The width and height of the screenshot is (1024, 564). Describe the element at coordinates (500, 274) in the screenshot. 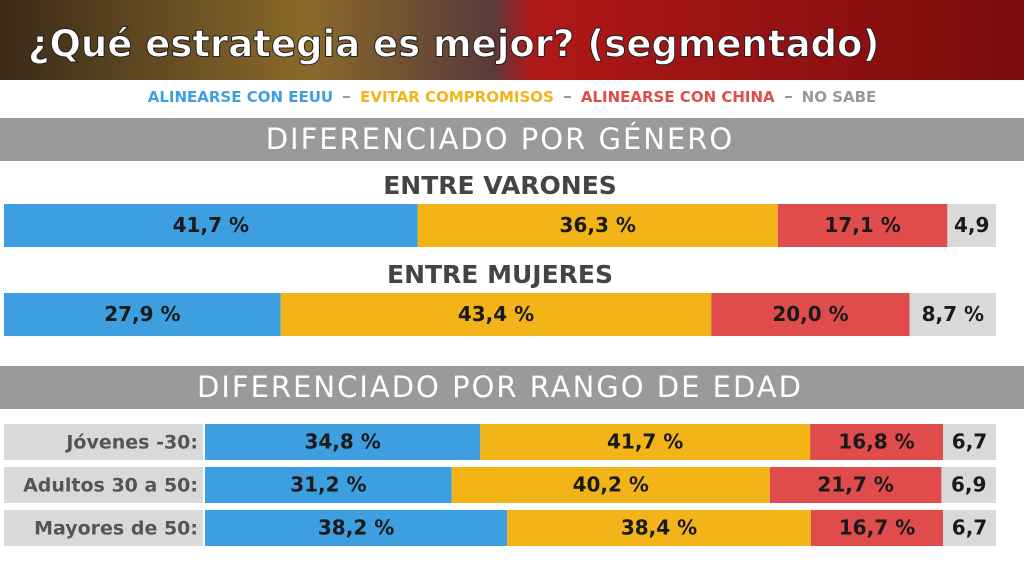

I see `category-label: ENTRE MUJERES` at that location.